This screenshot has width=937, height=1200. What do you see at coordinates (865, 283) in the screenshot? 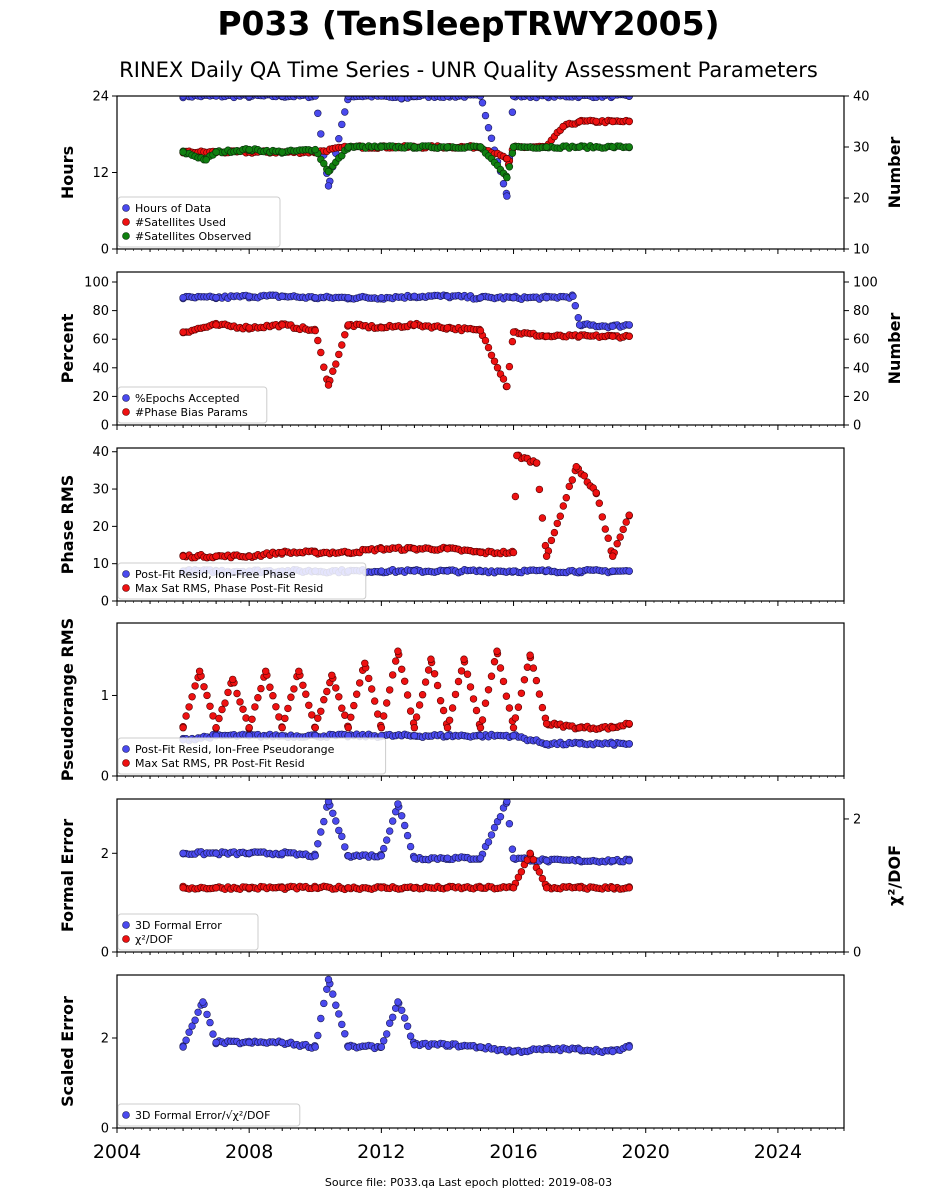
I see `y2-tick-label: 100` at bounding box center [865, 283].